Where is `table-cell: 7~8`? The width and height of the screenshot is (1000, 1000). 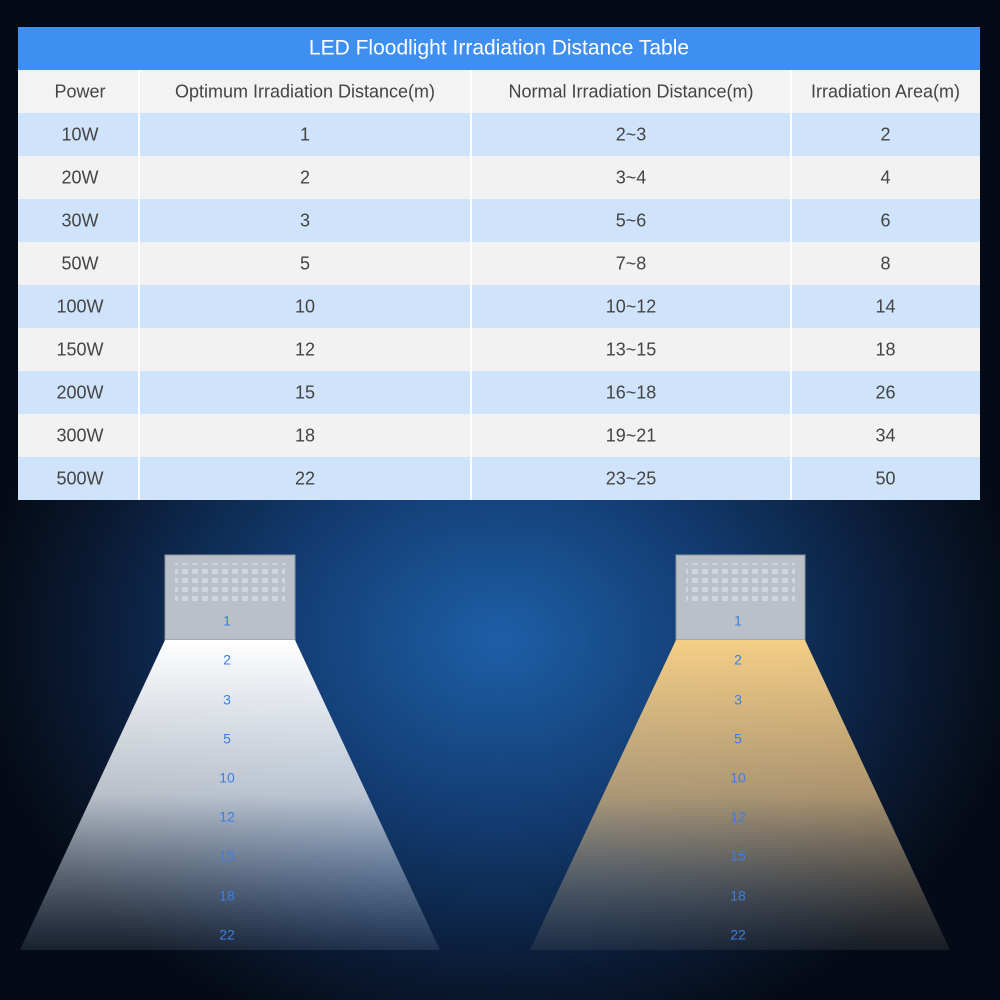 table-cell: 7~8 is located at coordinates (631, 263).